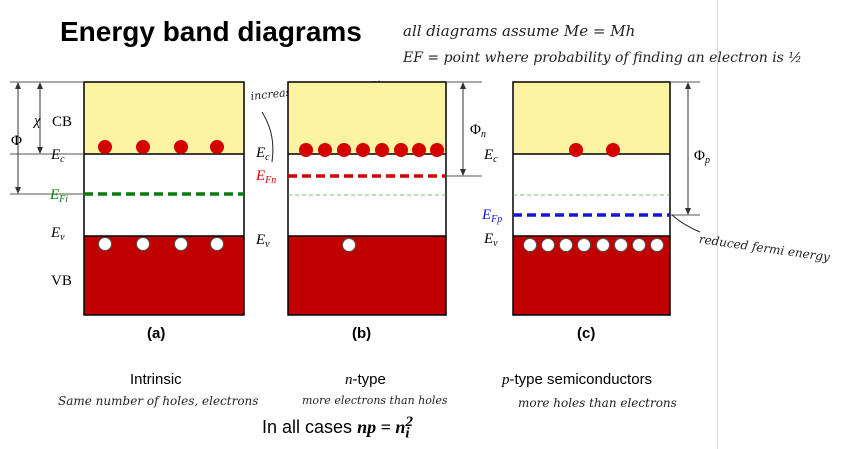 This screenshot has width=844, height=449. I want to click on efp-label: EFp, so click(491, 216).